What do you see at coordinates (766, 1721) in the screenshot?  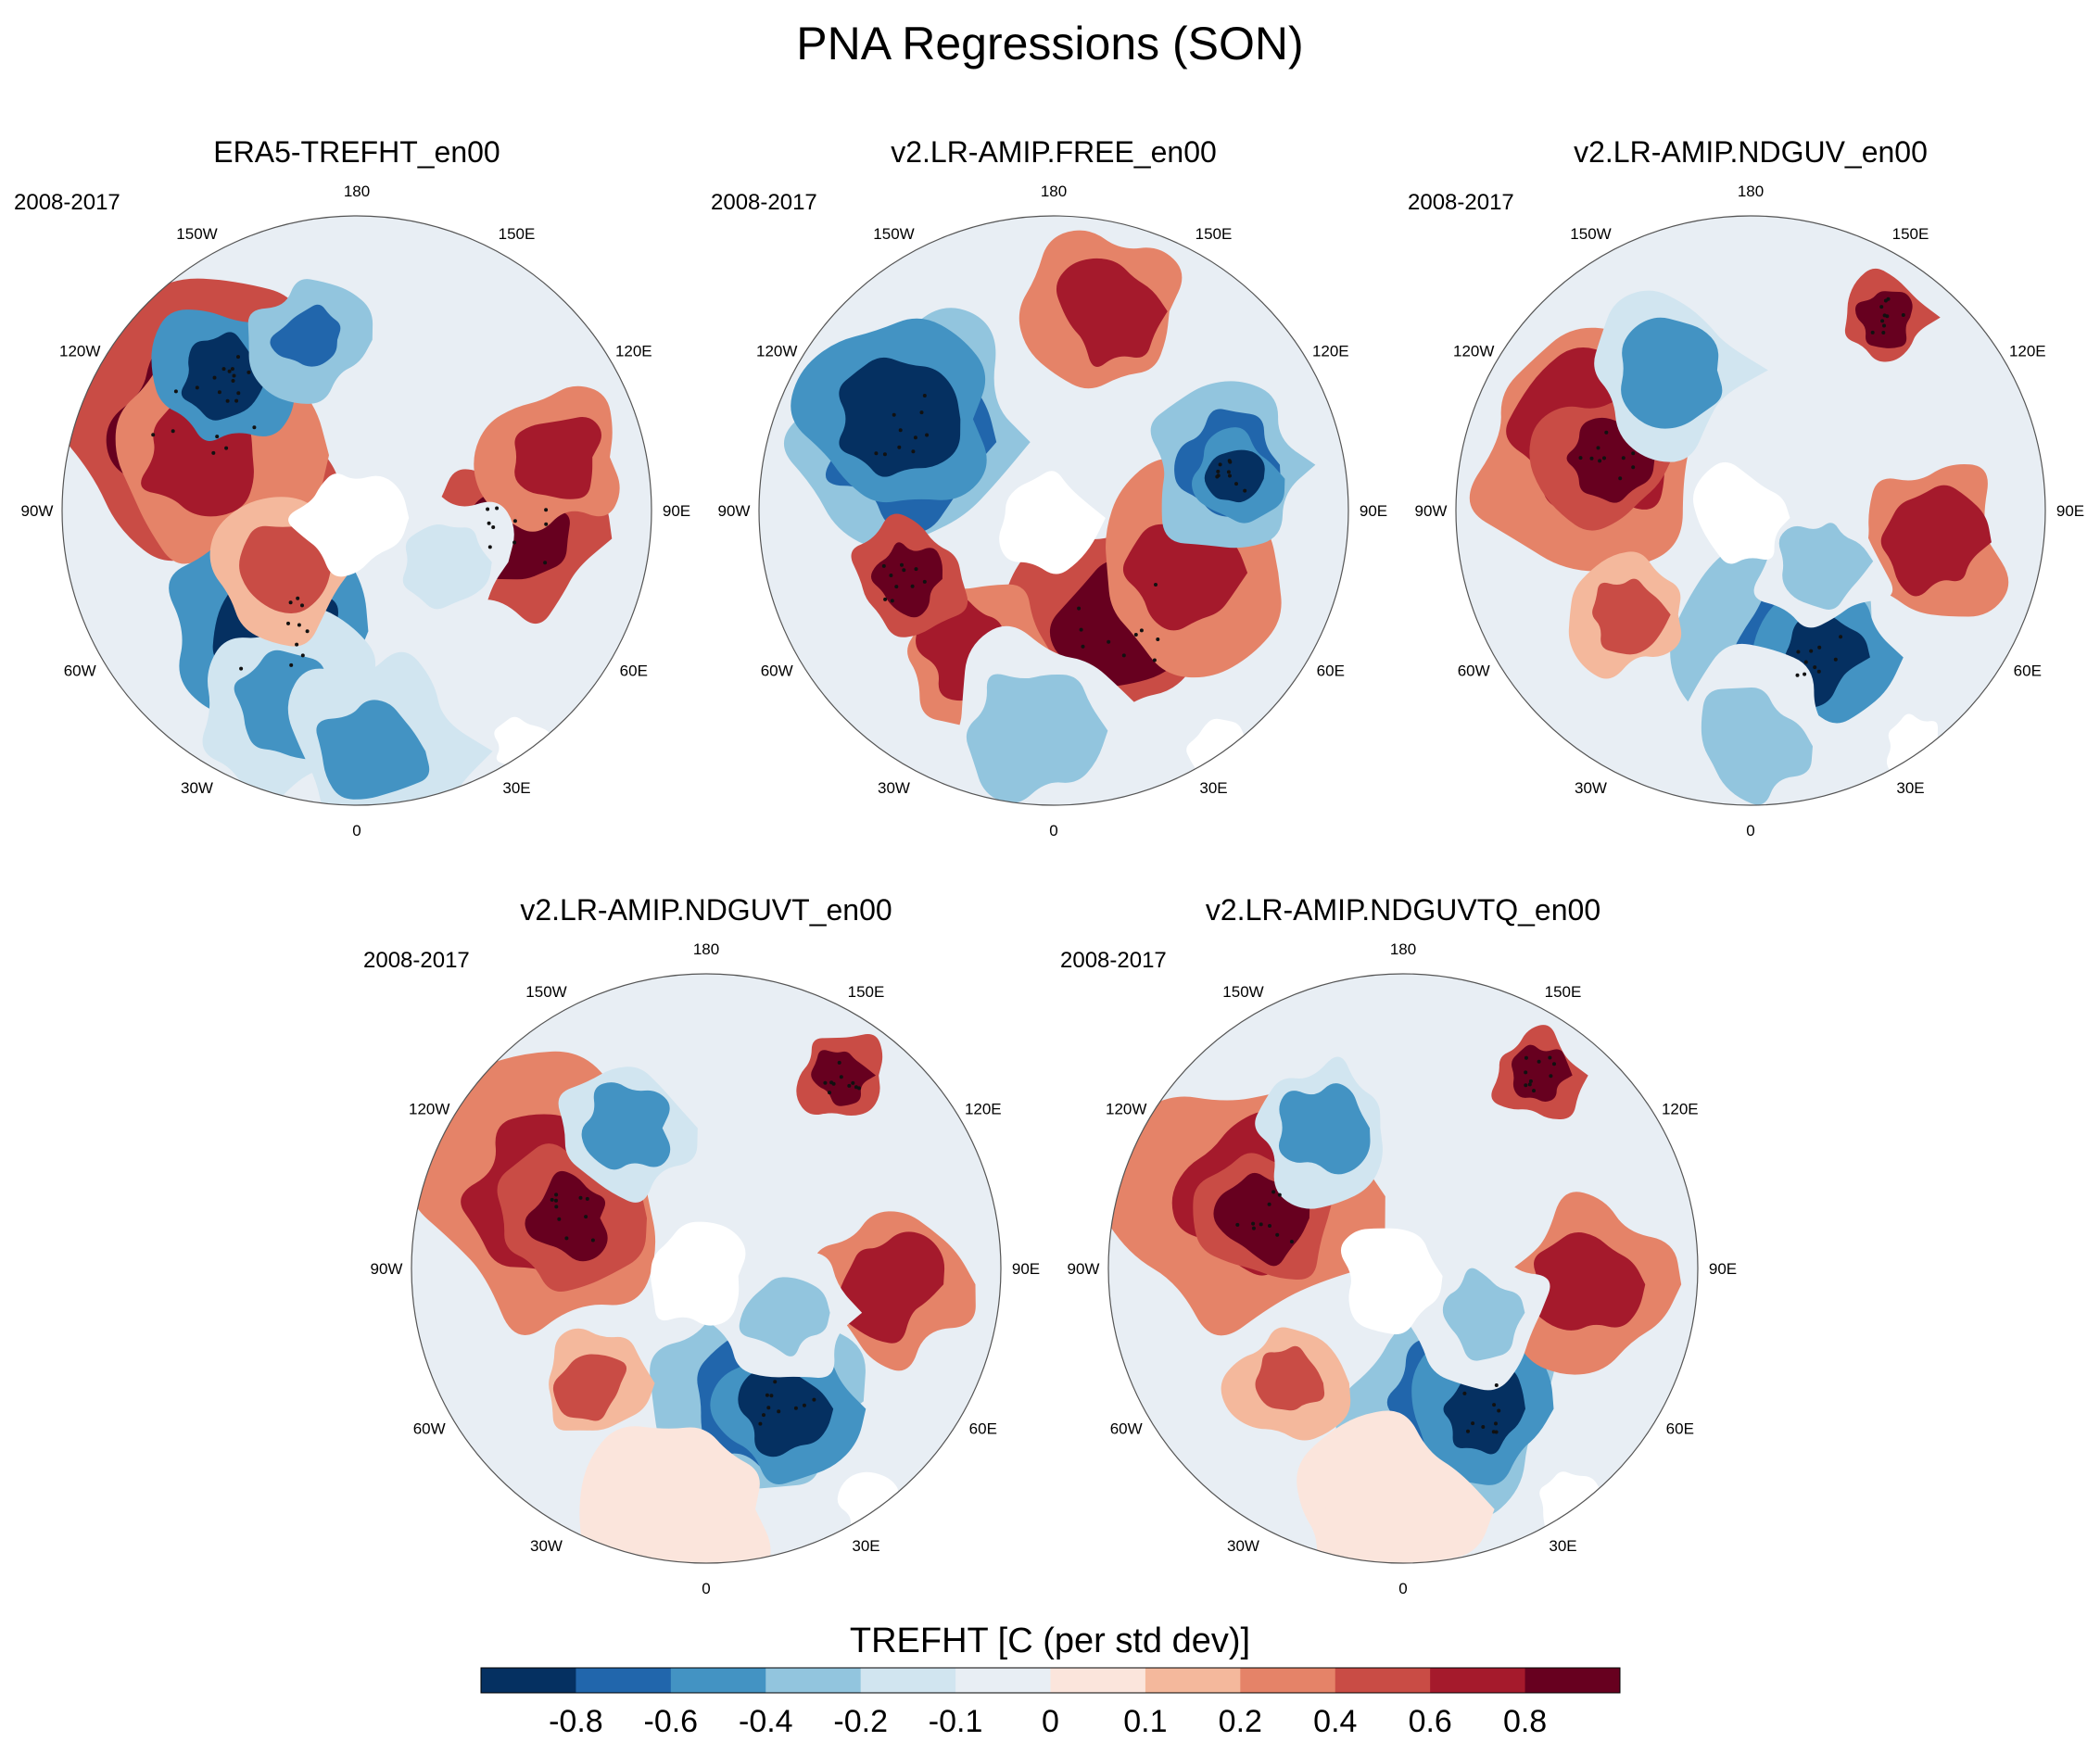 I see `colorbar-tick-label: -0.4` at bounding box center [766, 1721].